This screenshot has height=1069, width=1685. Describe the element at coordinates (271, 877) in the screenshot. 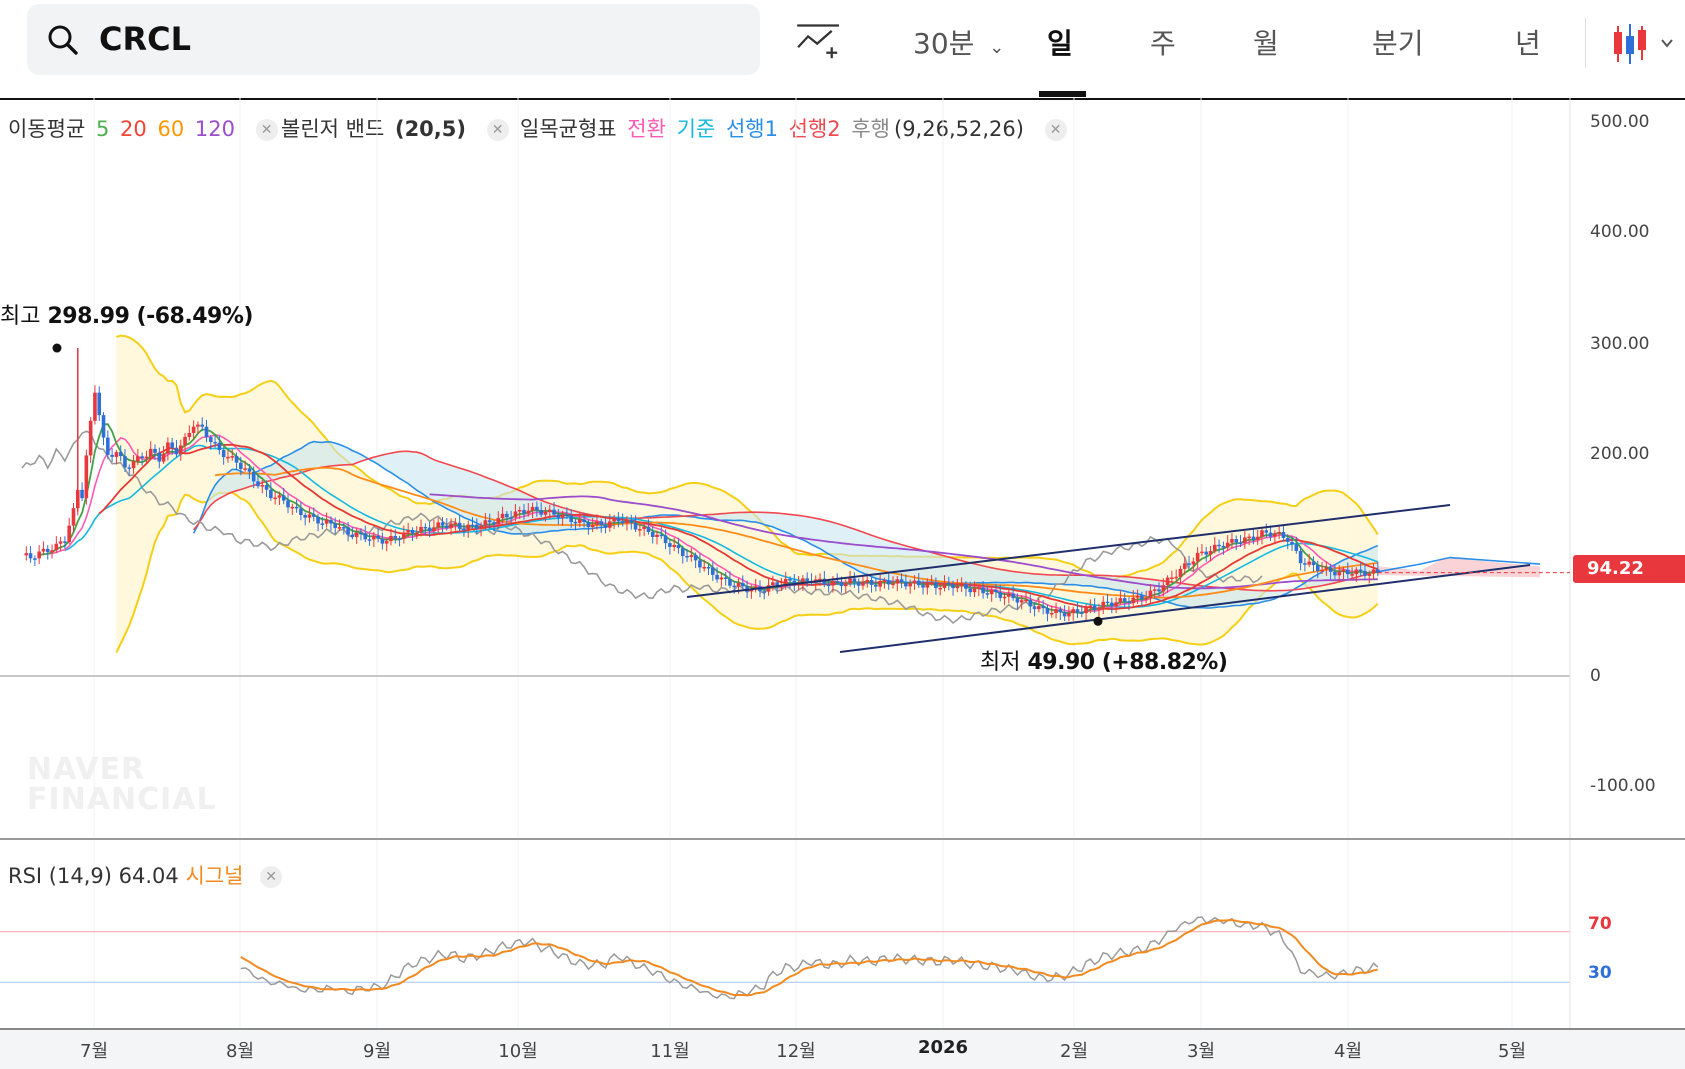

I see `remove-rsi-button: ✕` at that location.